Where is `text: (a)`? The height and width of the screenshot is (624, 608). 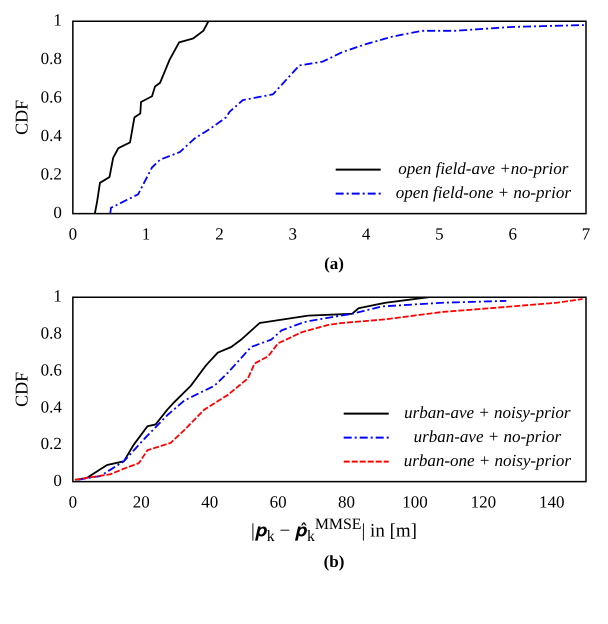
text: (a) is located at coordinates (334, 264).